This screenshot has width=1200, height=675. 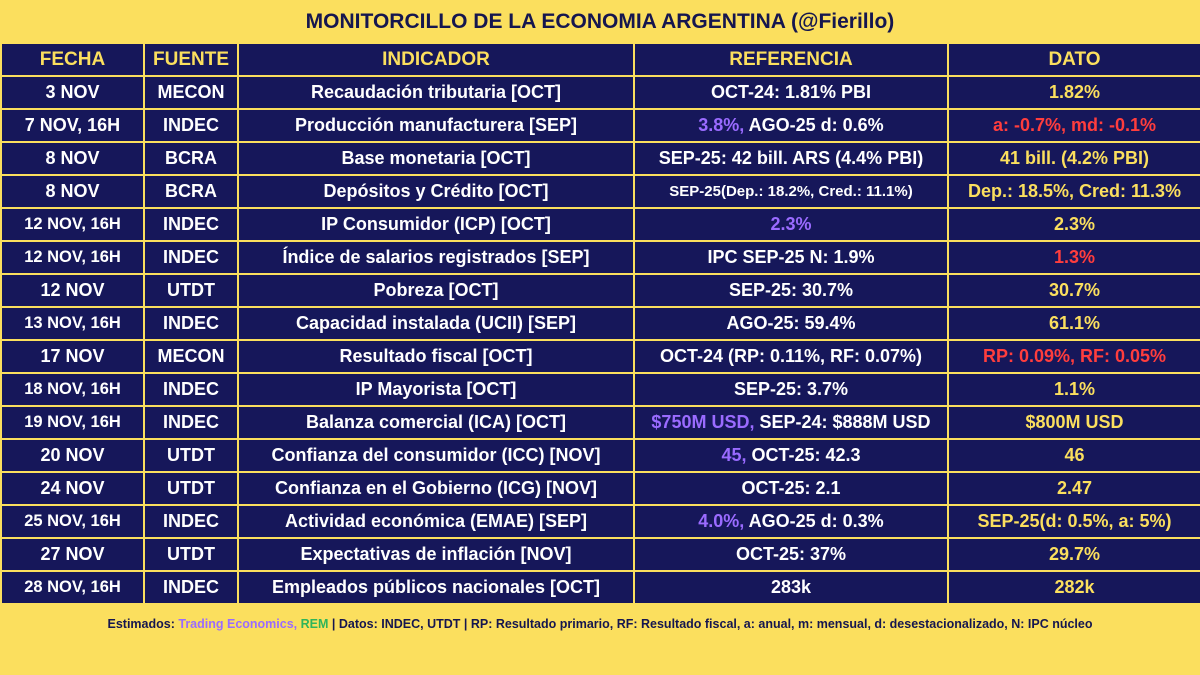 I want to click on value-cell: 30.7%, so click(x=1073, y=290).